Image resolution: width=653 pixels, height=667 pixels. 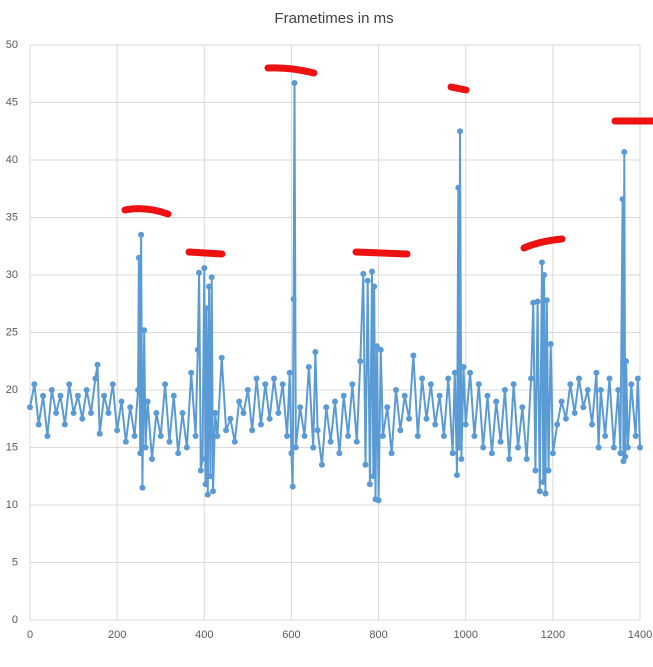 I want to click on x-tick-label: 1200, so click(x=553, y=635).